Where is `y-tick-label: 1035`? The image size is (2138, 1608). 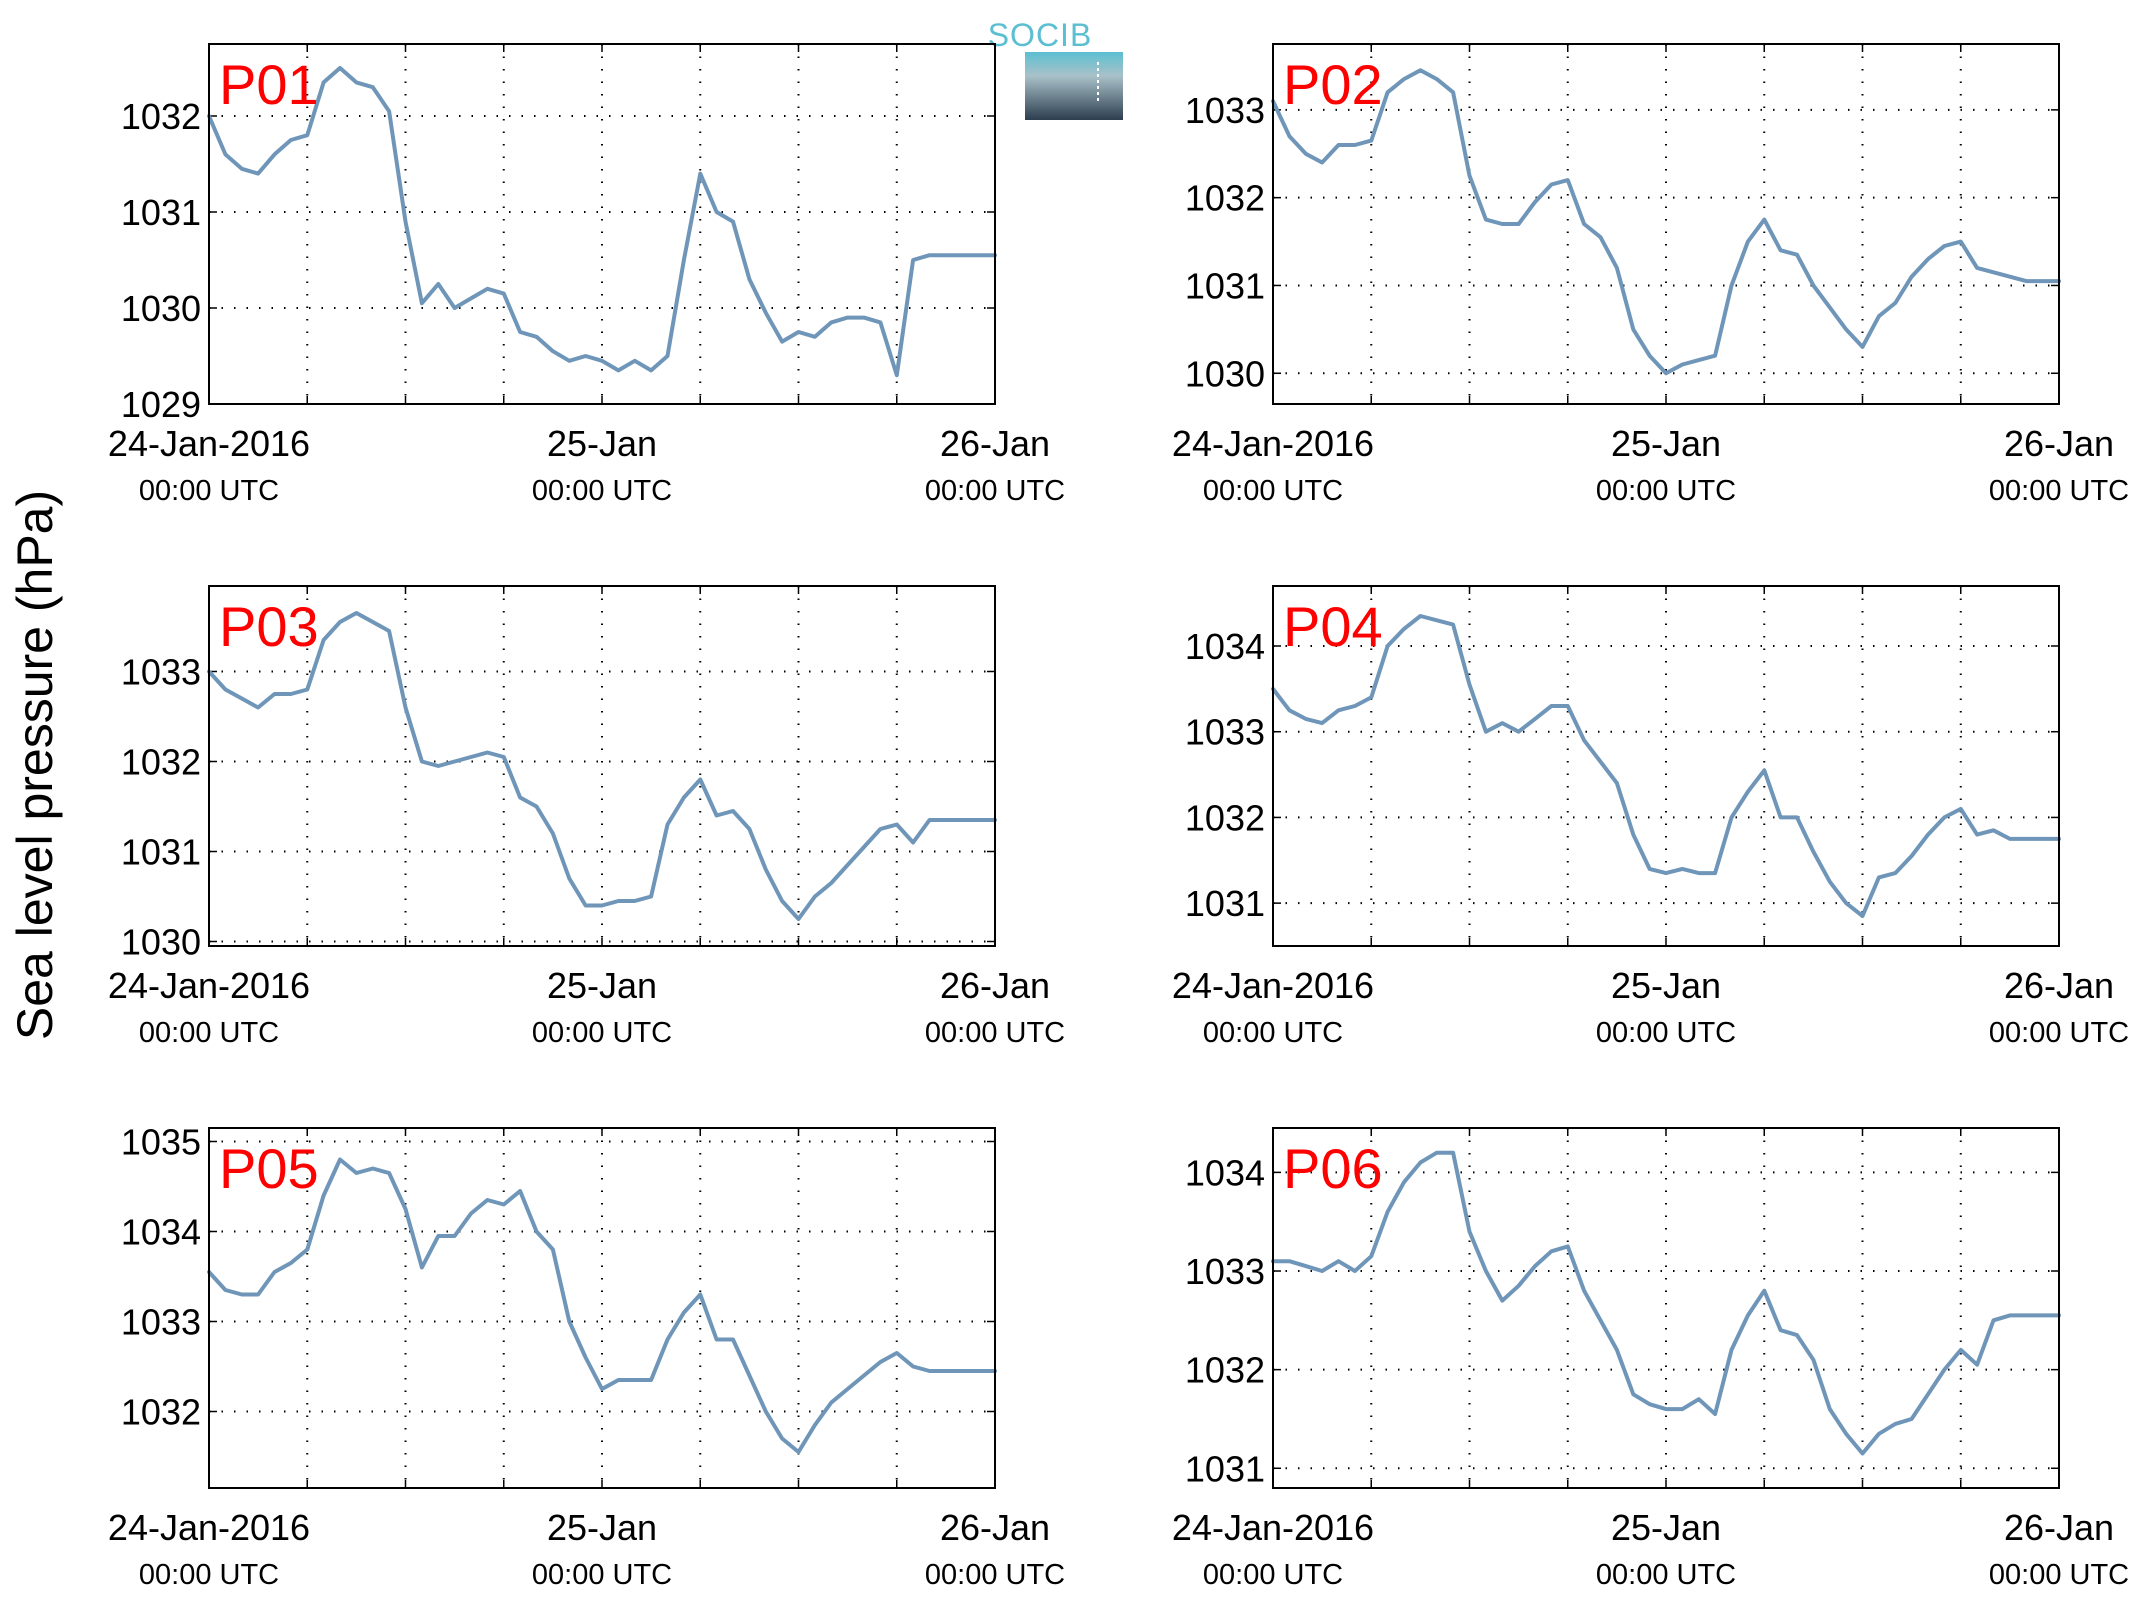
y-tick-label: 1035 is located at coordinates (161, 1142).